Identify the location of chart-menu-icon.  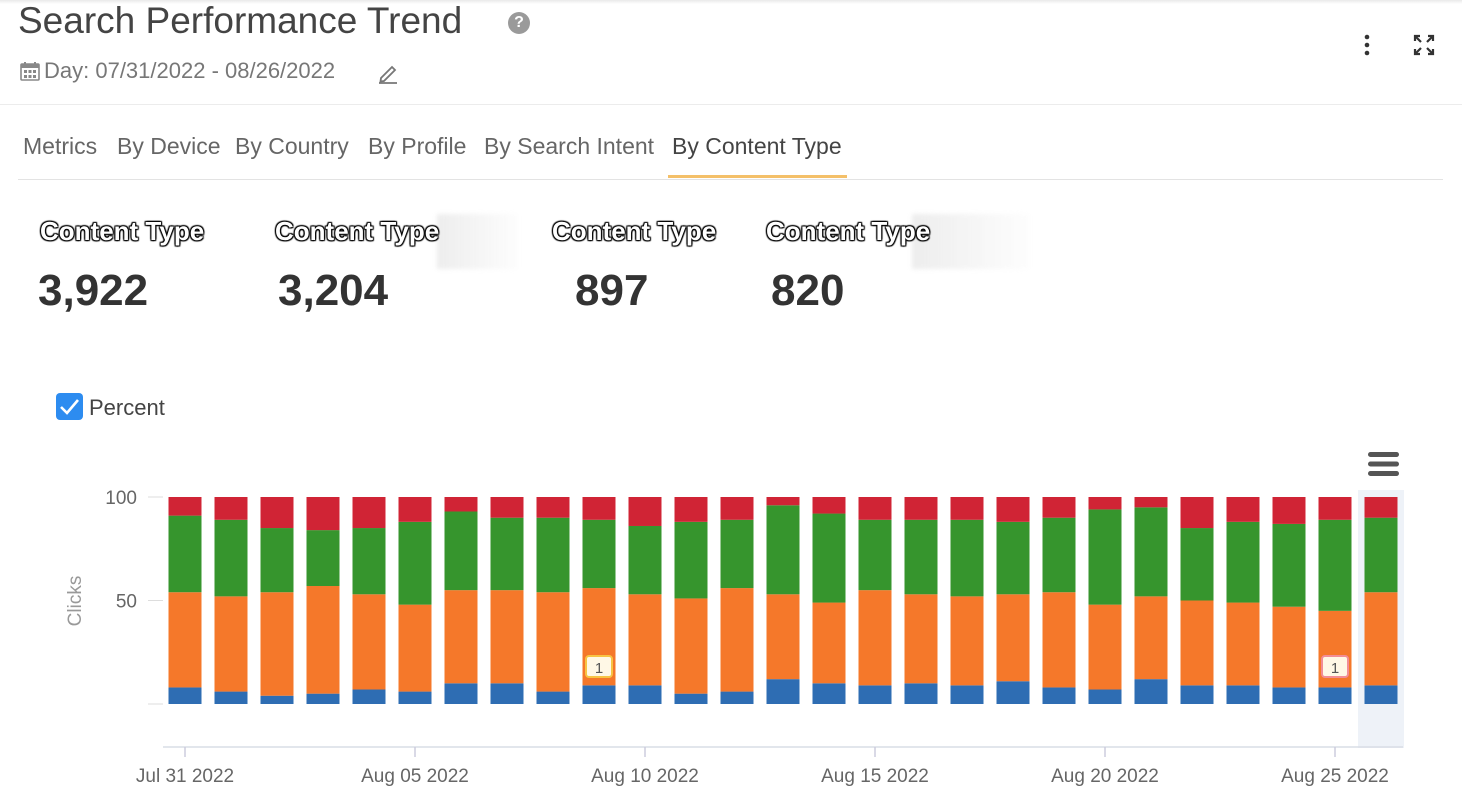
(1383, 464).